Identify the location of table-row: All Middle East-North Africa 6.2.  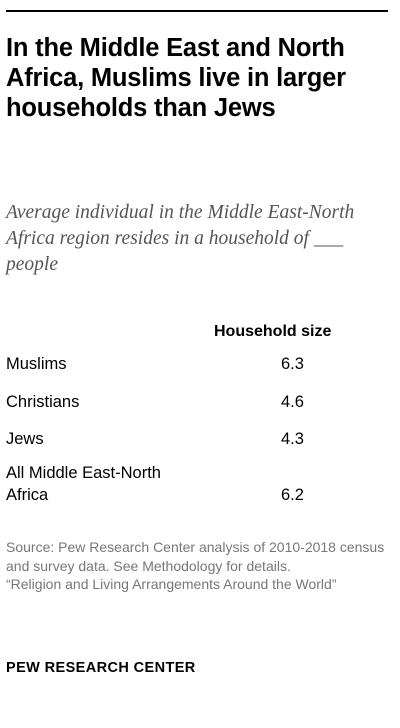
(196, 484).